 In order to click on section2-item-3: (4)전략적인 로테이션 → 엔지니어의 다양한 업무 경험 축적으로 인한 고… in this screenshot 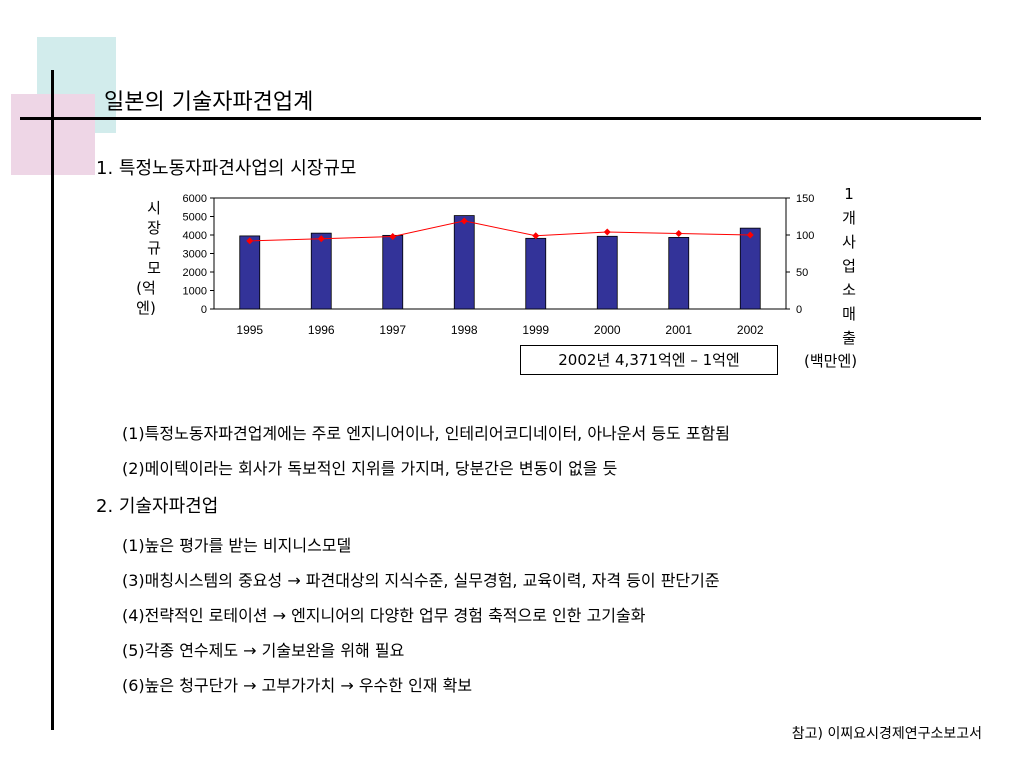, I will do `click(384, 615)`.